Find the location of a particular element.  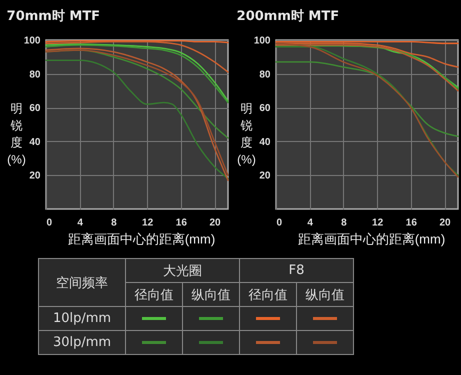

chart-title: 200mm时 MTF is located at coordinates (288, 16).